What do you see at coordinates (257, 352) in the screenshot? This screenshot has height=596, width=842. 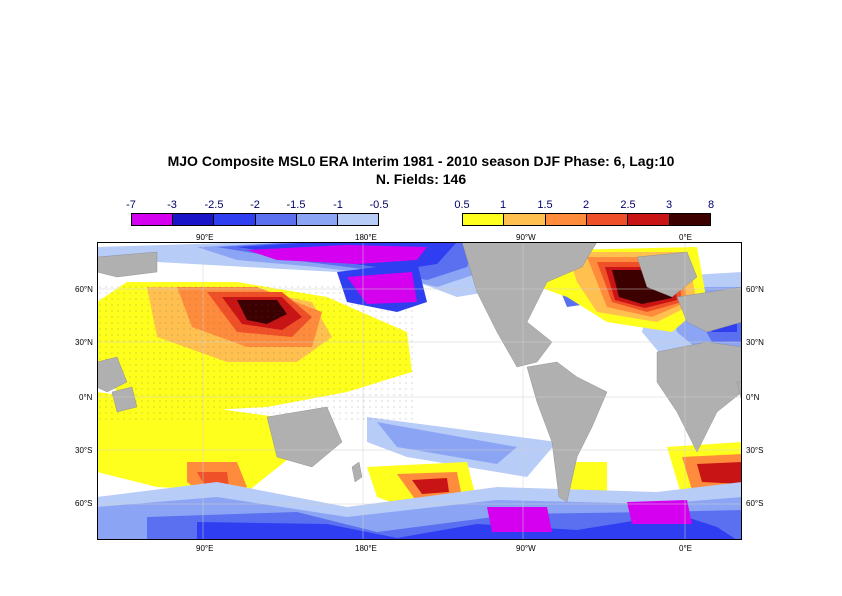 I see `stipple-overlay` at bounding box center [257, 352].